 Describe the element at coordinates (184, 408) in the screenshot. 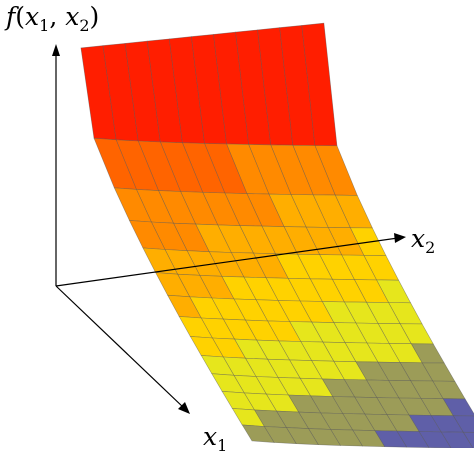

I see `x1-axis-arrowhead` at that location.